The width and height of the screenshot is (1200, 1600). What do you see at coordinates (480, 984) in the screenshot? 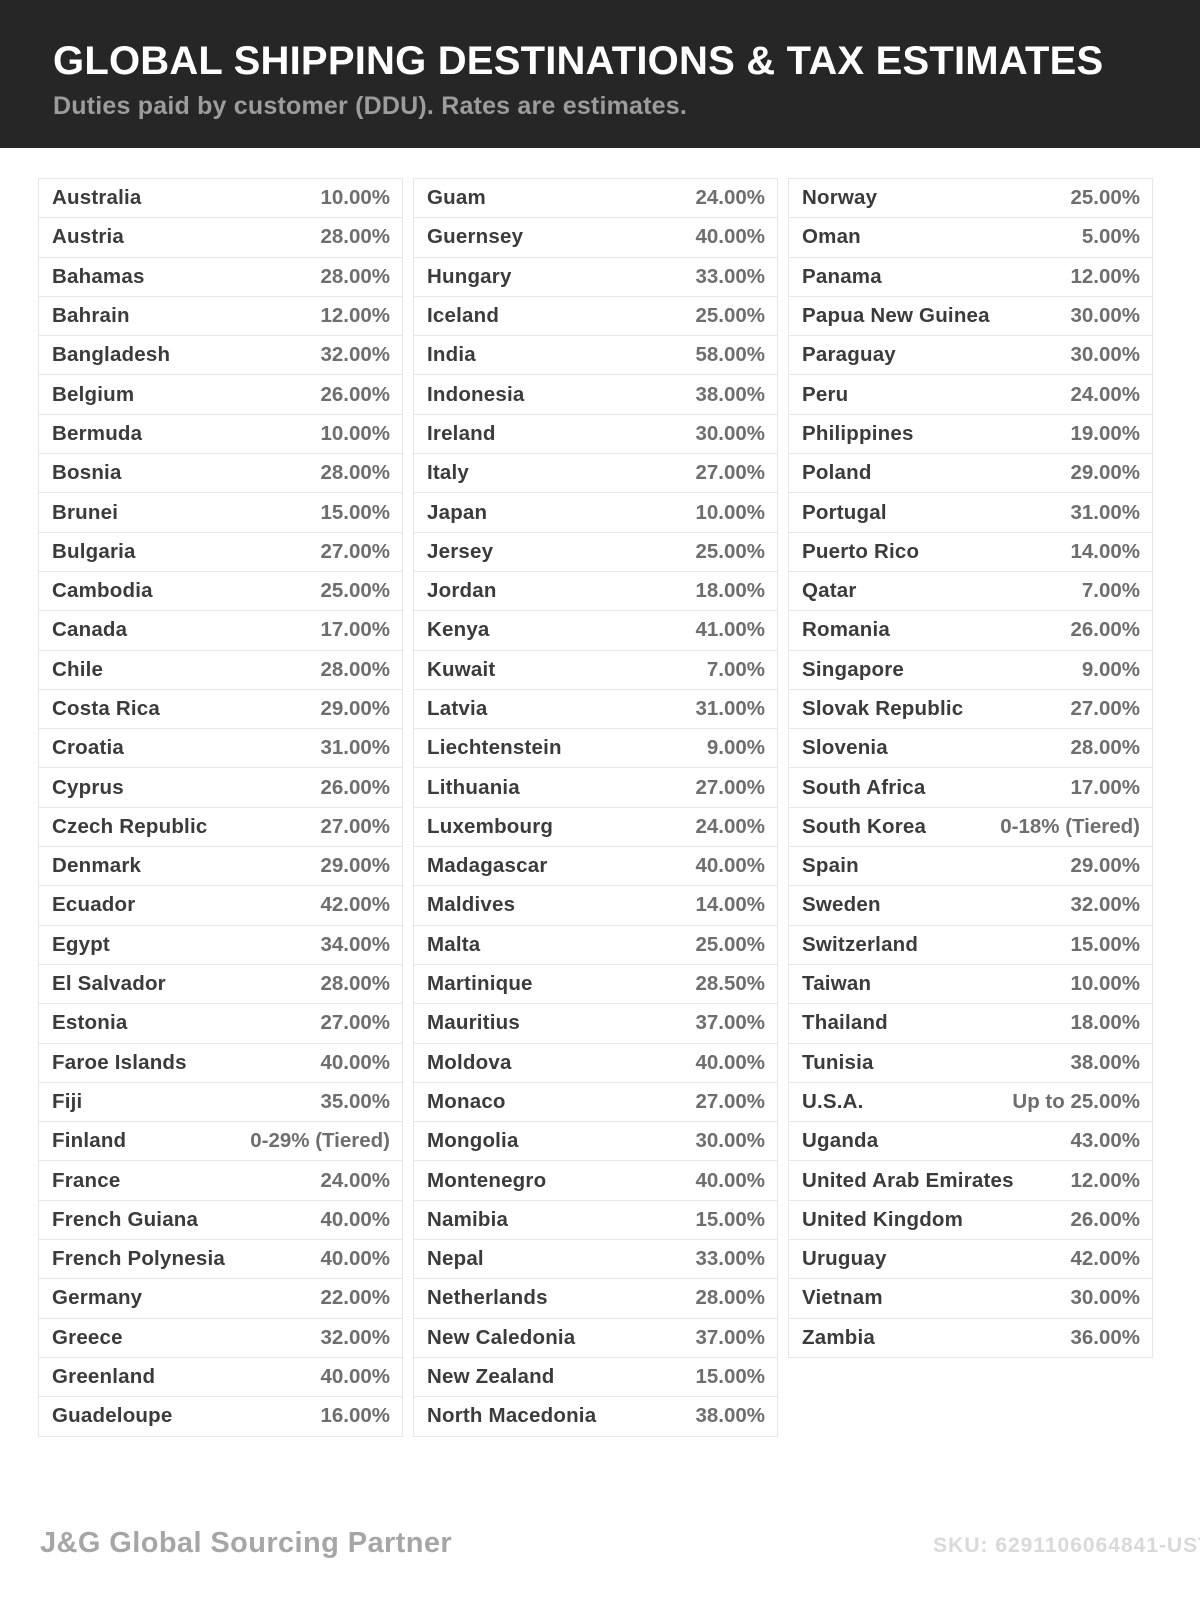
I see `country-name: Martinique` at bounding box center [480, 984].